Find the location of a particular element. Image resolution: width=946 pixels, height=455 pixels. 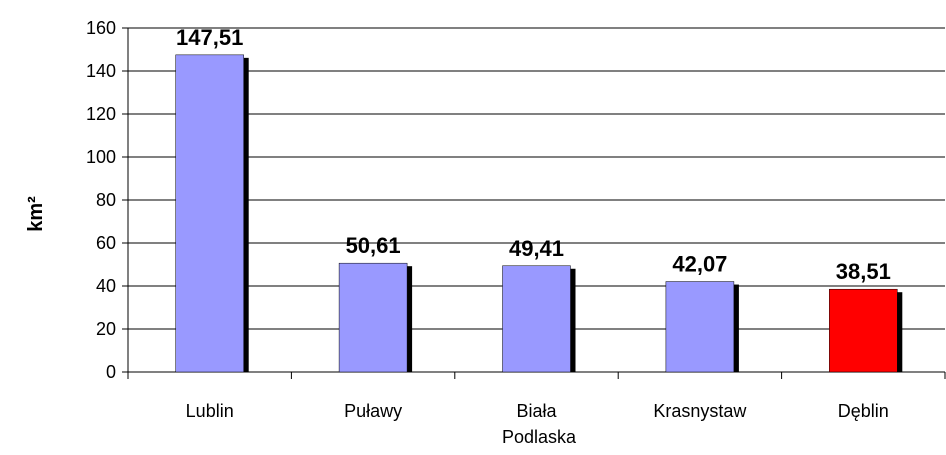

value-label: 42,07 is located at coordinates (699, 264).